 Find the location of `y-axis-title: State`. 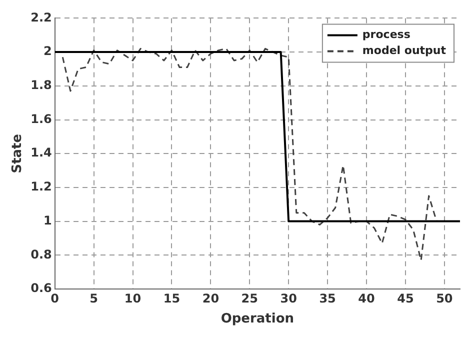

y-axis-title: State is located at coordinates (18, 154).